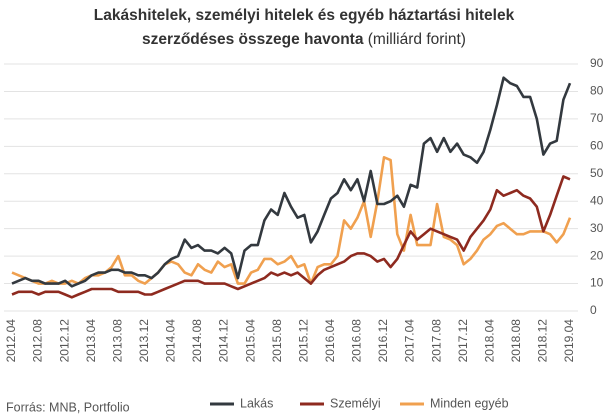  What do you see at coordinates (489, 341) in the screenshot?
I see `x-tick-label: 2018.04` at bounding box center [489, 341].